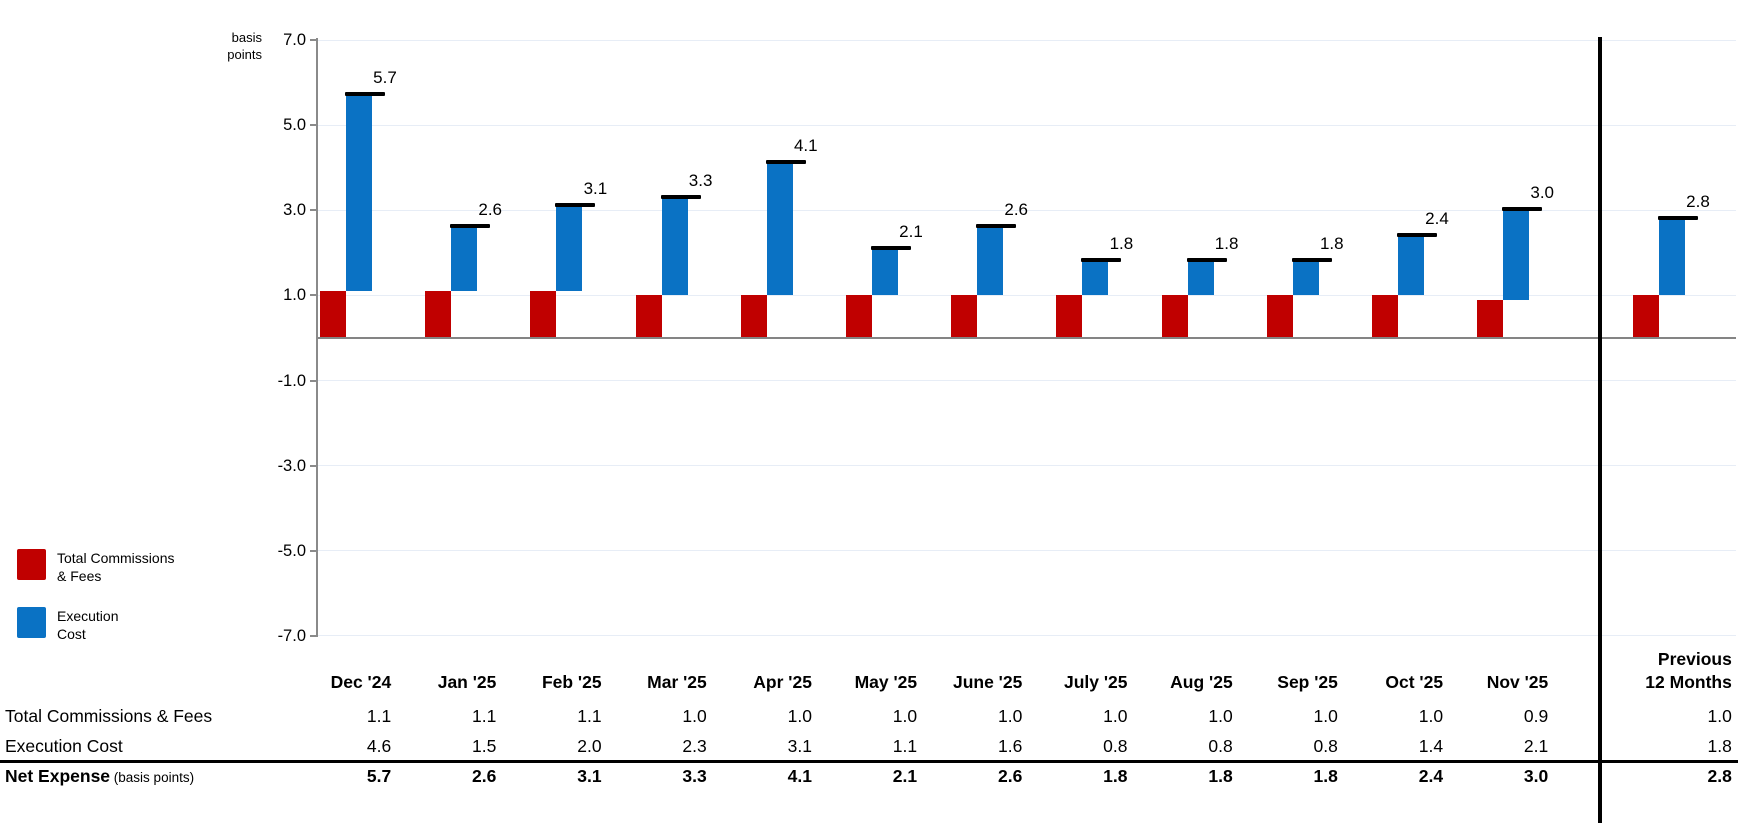 This screenshot has height=827, width=1741. What do you see at coordinates (799, 776) in the screenshot?
I see `table-cell: 4.1` at bounding box center [799, 776].